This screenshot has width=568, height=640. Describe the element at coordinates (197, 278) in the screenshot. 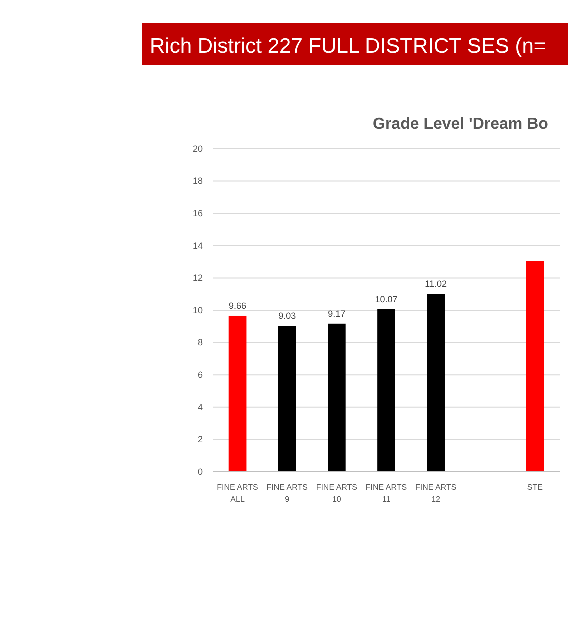

I see `y-tick-label: 12` at that location.